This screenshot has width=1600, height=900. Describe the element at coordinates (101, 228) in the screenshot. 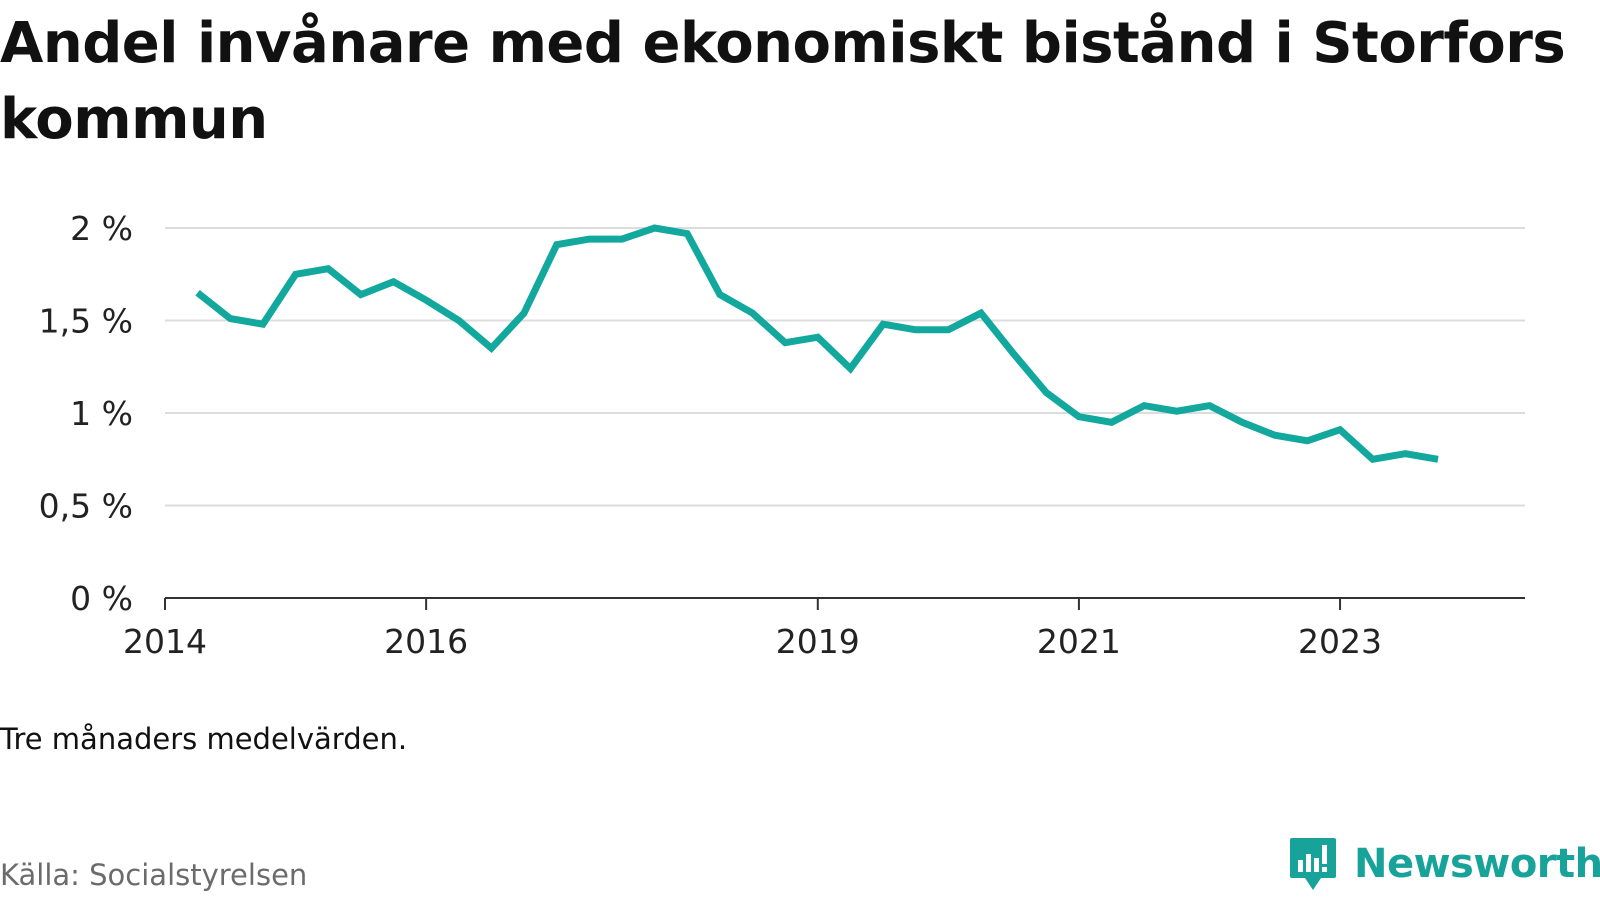

I see `y-tick-label: 2 %` at that location.